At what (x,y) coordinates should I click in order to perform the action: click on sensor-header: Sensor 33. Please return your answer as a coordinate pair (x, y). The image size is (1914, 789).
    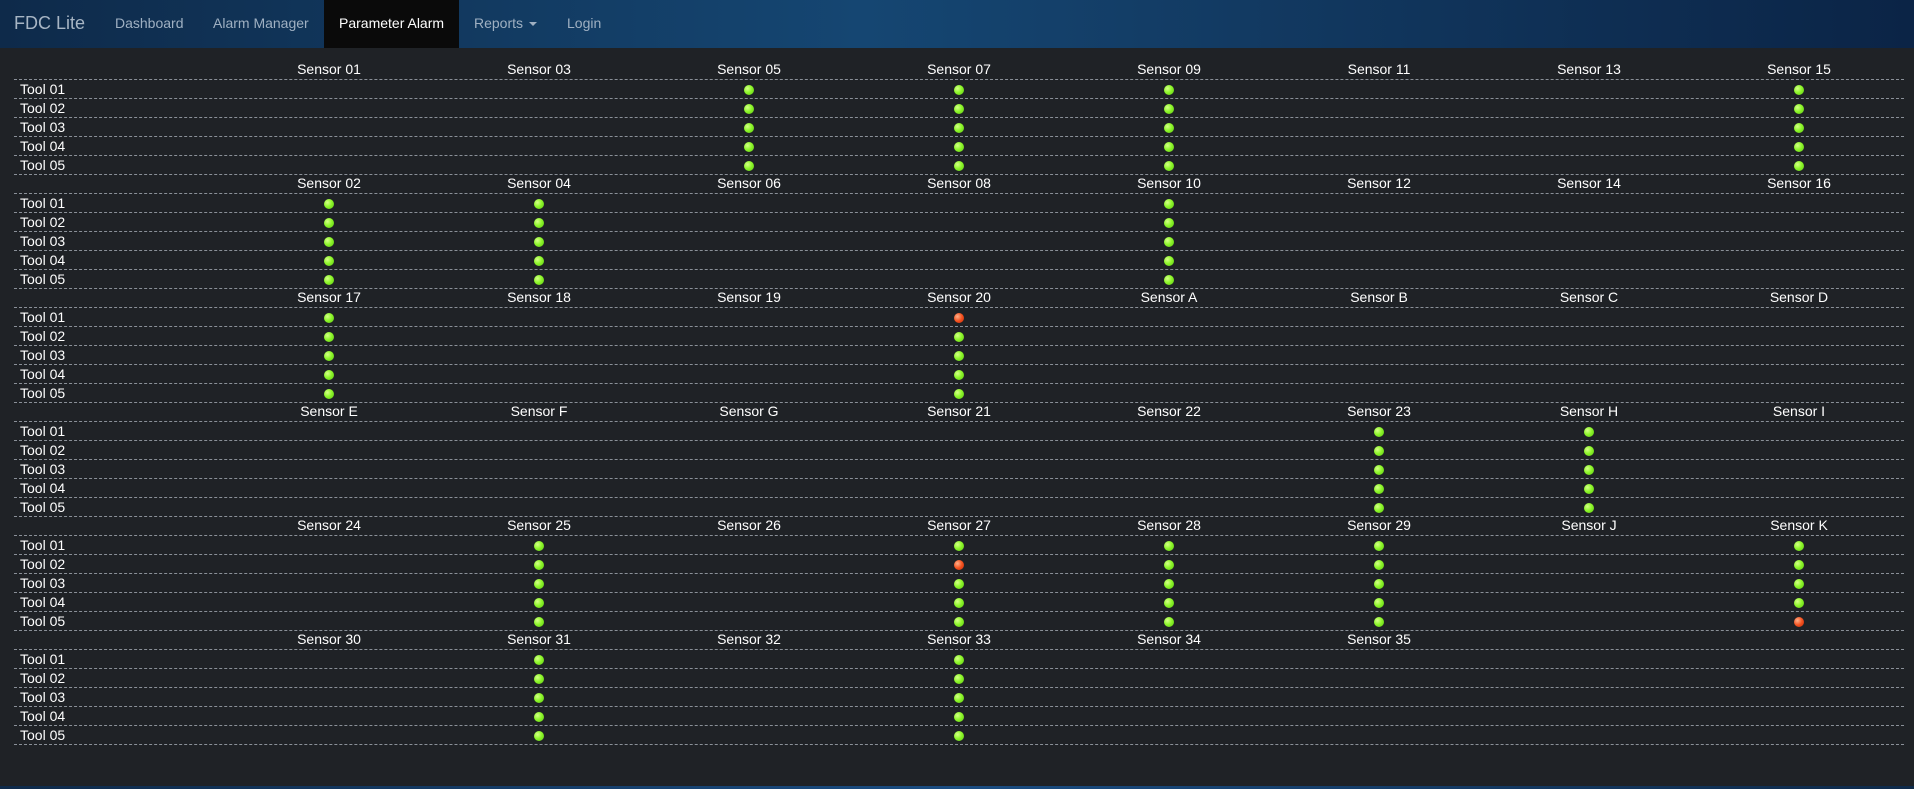
    Looking at the image, I should click on (959, 639).